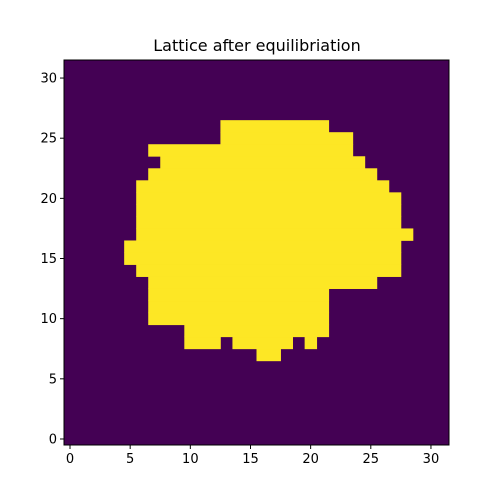 Image resolution: width=500 pixels, height=504 pixels. What do you see at coordinates (130, 459) in the screenshot?
I see `x-tick-label: 5` at bounding box center [130, 459].